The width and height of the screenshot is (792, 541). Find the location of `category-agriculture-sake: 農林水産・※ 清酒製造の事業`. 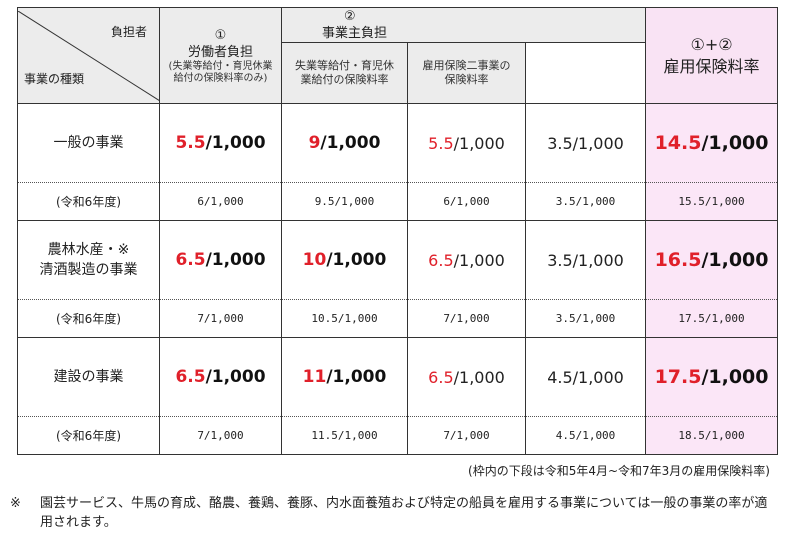

category-agriculture-sake: 農林水産・※ 清酒製造の事業 is located at coordinates (88, 260).